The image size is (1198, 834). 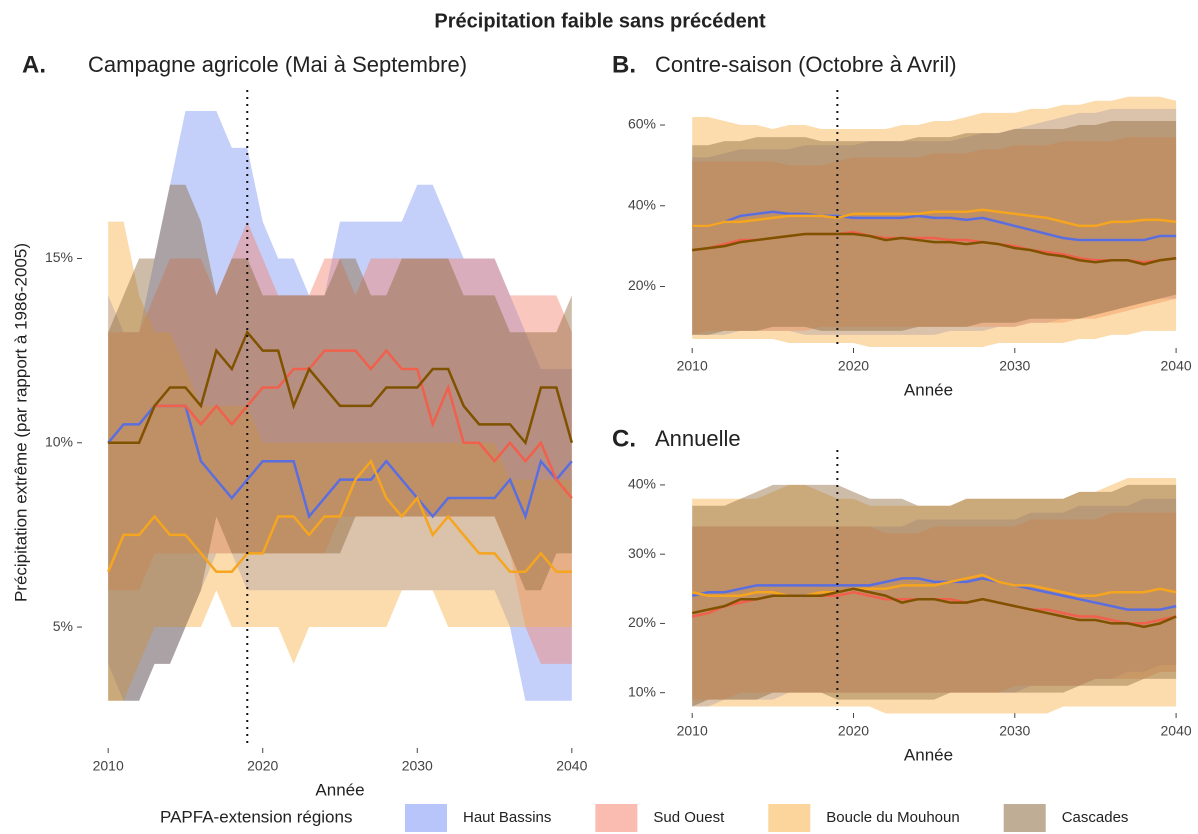 What do you see at coordinates (1095, 817) in the screenshot?
I see `legend-label: Cascades` at bounding box center [1095, 817].